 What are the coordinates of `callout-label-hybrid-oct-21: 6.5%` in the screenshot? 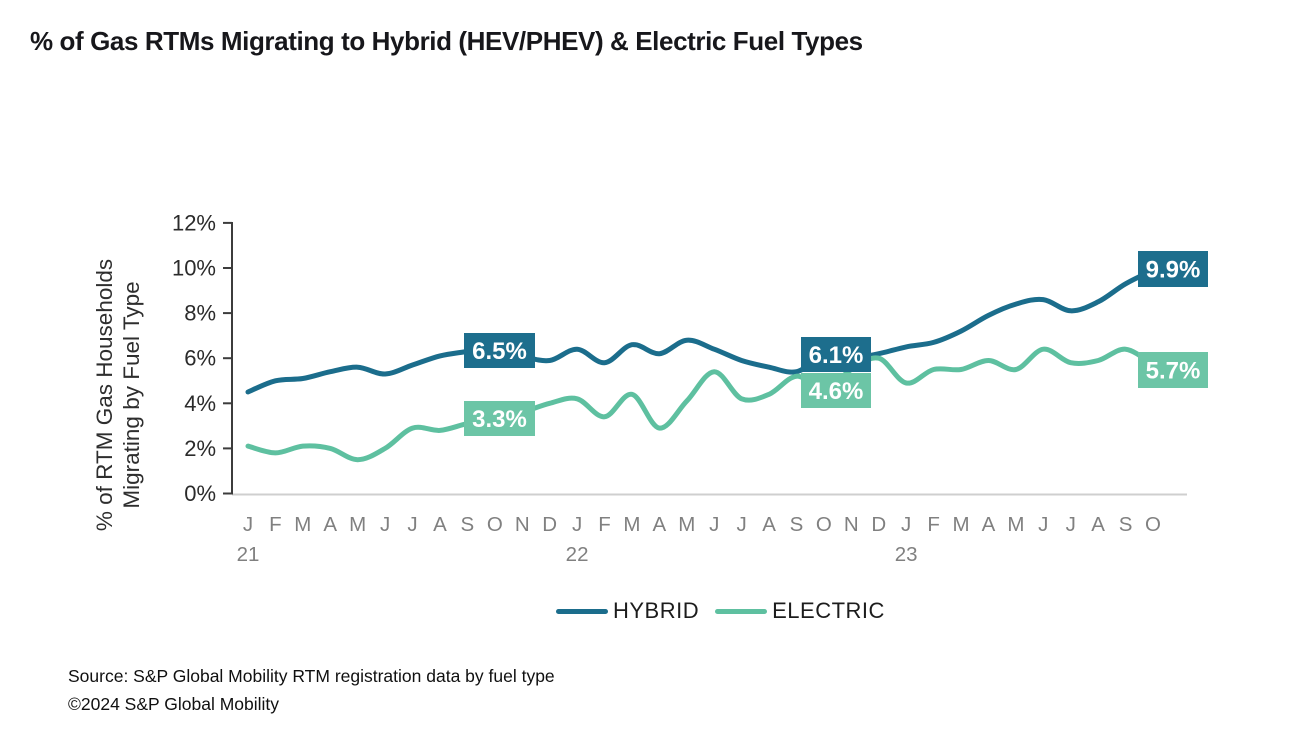 It's located at (499, 351).